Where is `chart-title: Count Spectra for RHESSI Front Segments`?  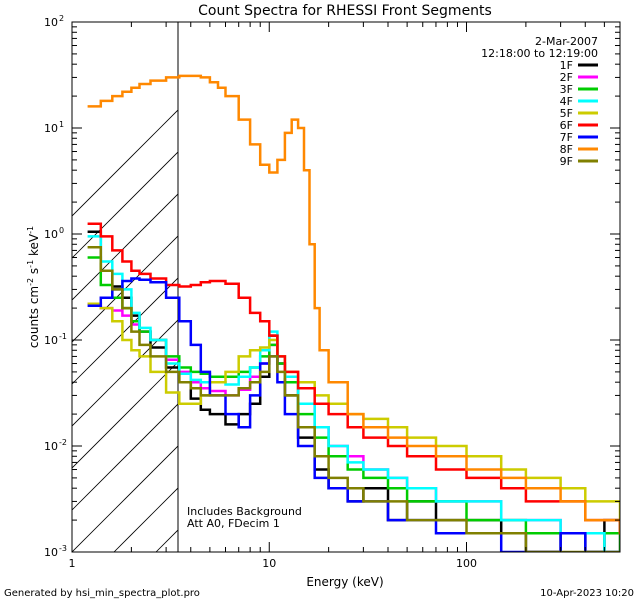 chart-title: Count Spectra for RHESSI Front Segments is located at coordinates (345, 11).